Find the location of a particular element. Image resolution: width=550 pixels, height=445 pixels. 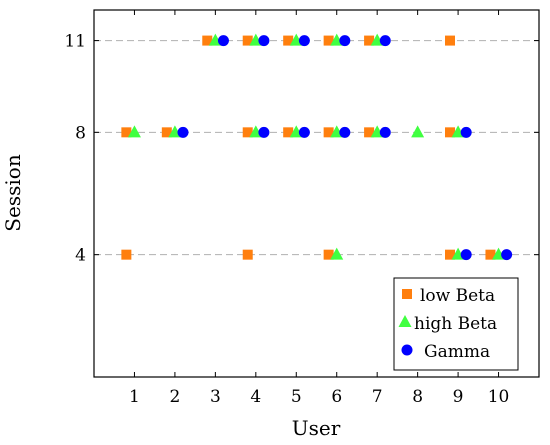

y-axis-label: Session is located at coordinates (13, 193).